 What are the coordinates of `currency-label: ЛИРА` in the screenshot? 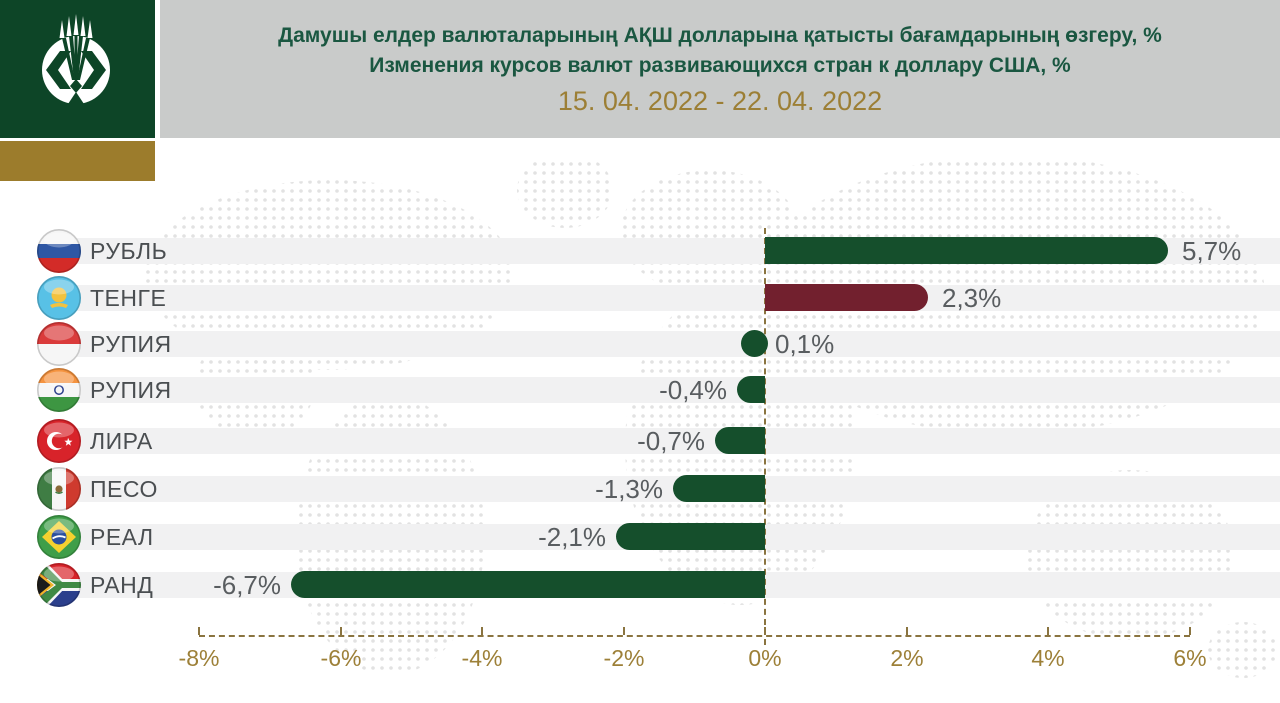 It's located at (121, 441).